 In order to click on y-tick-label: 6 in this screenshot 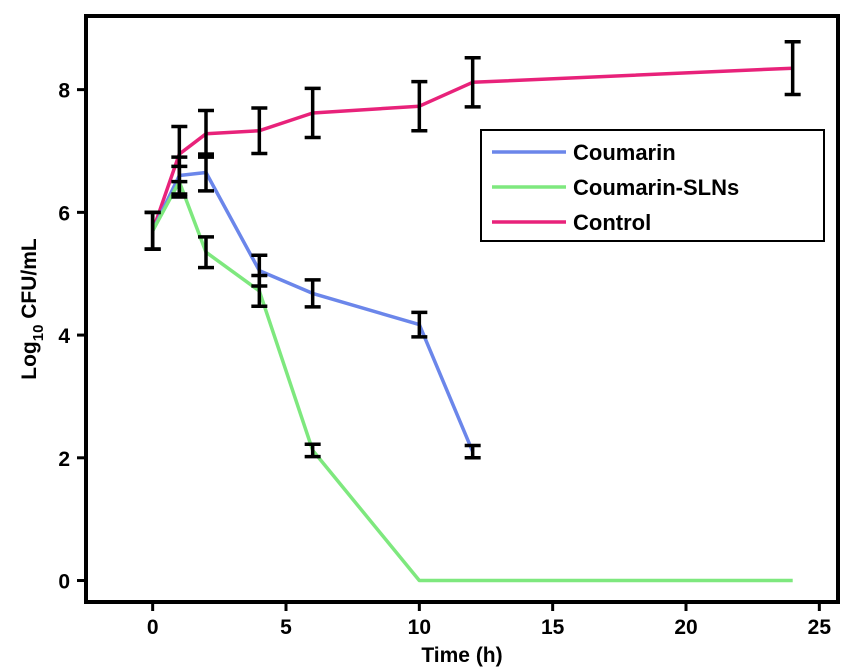, I will do `click(64, 213)`.